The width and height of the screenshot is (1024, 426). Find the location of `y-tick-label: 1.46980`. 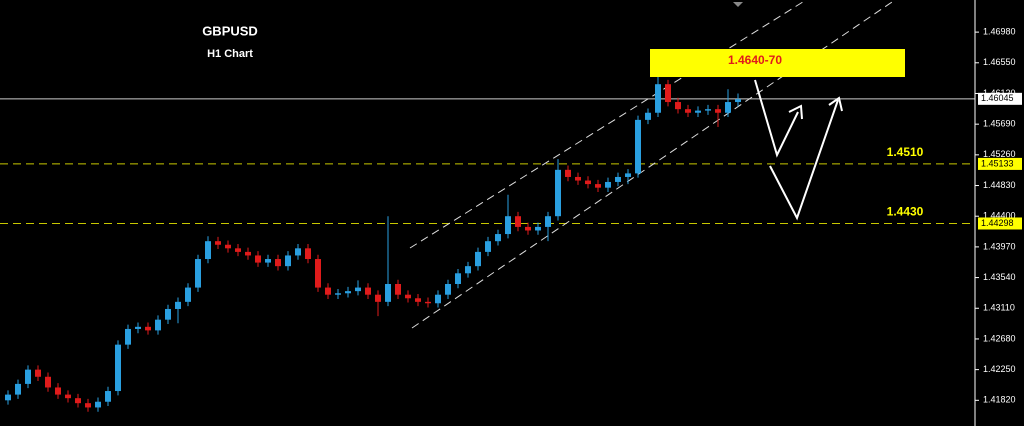

y-tick-label: 1.46980 is located at coordinates (999, 31).